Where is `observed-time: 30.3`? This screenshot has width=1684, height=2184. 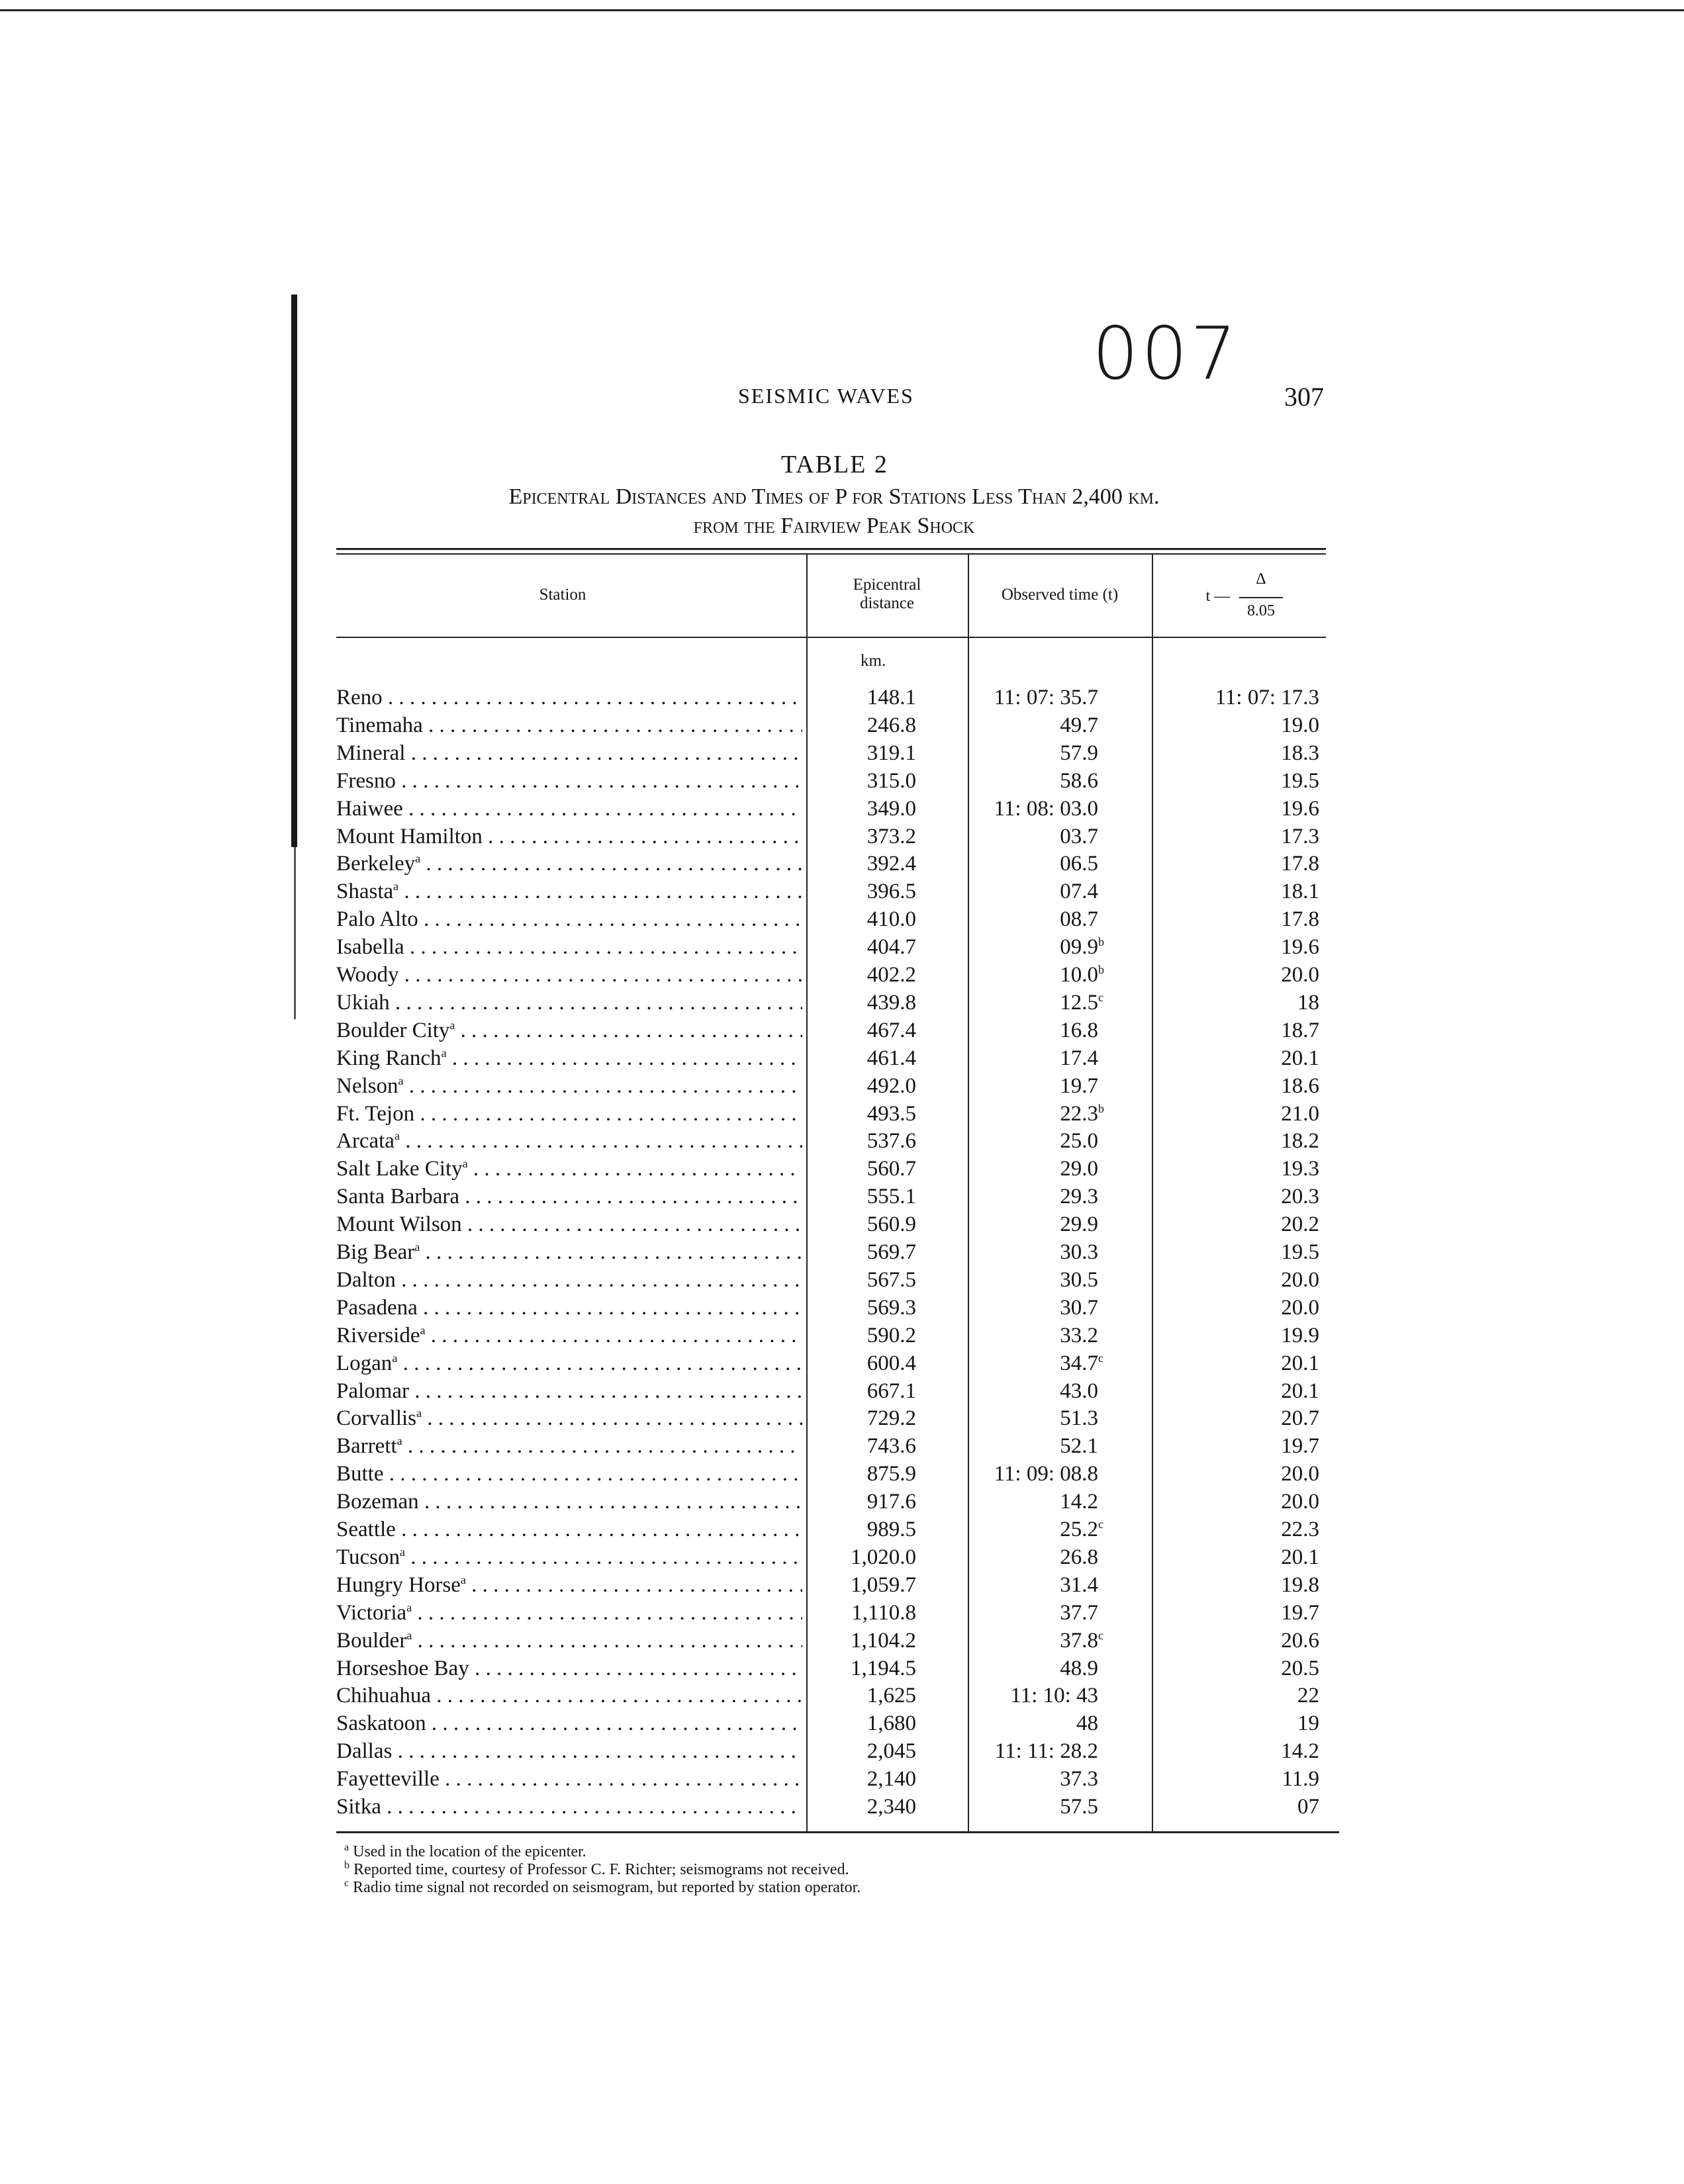
observed-time: 30.3 is located at coordinates (1041, 1252).